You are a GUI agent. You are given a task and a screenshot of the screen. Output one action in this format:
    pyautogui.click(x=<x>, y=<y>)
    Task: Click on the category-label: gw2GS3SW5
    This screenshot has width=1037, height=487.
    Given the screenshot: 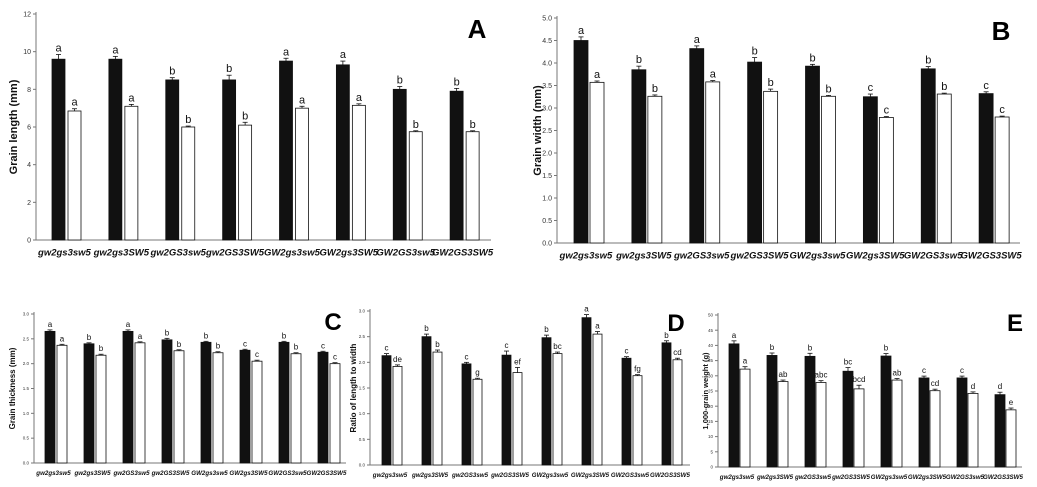 What is the action you would take?
    pyautogui.click(x=509, y=475)
    